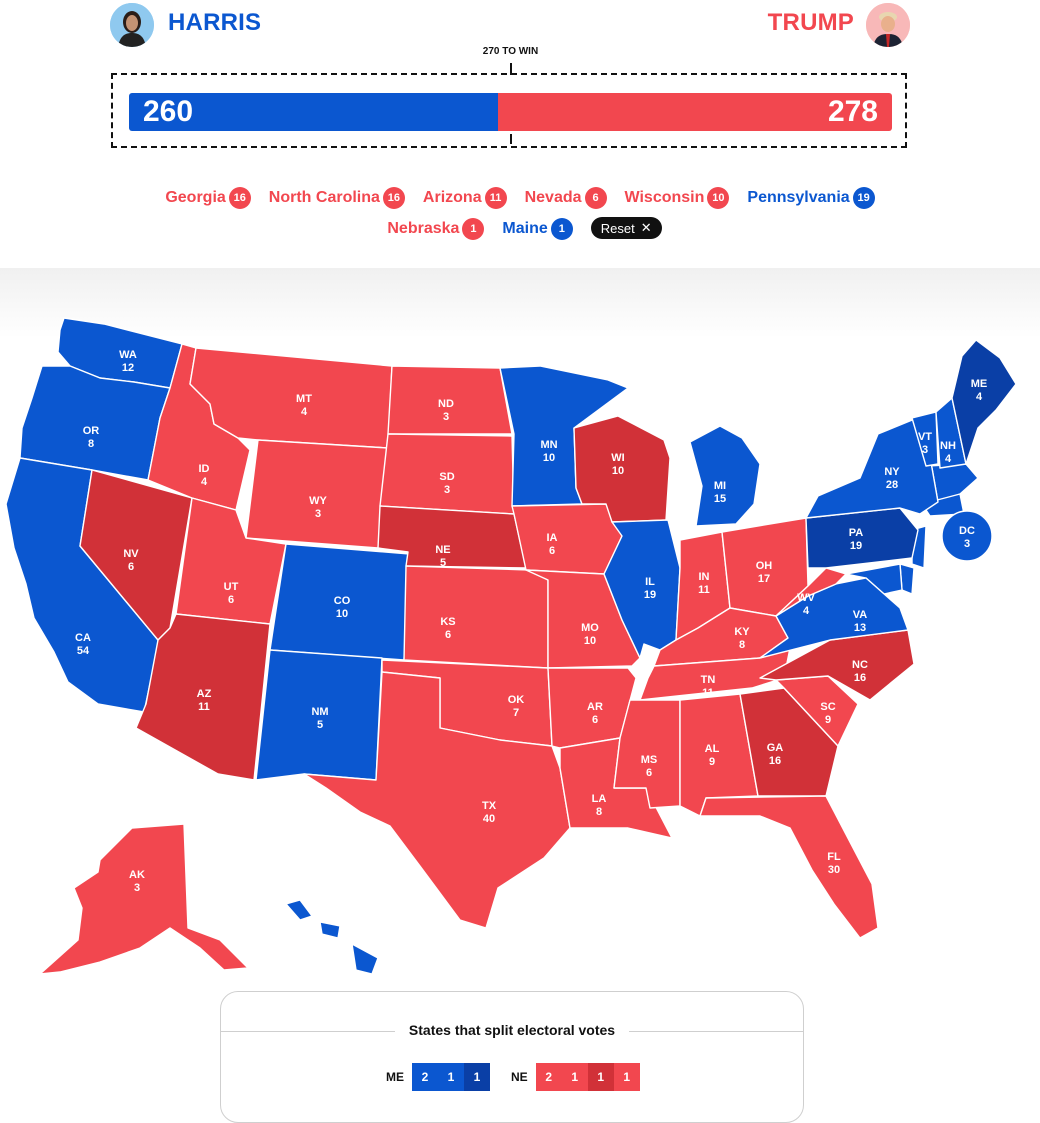 The image size is (1040, 1123). Describe the element at coordinates (712, 749) in the screenshot. I see `state-label-abbr: AL` at that location.